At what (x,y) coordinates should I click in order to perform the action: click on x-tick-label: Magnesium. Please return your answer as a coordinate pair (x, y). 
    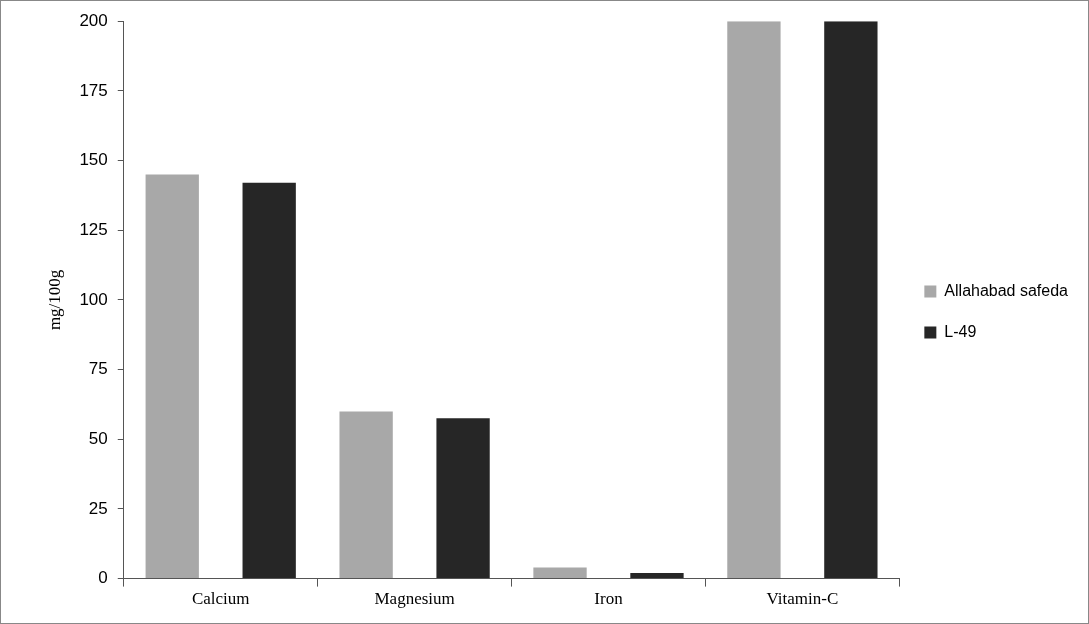
    Looking at the image, I should click on (414, 599).